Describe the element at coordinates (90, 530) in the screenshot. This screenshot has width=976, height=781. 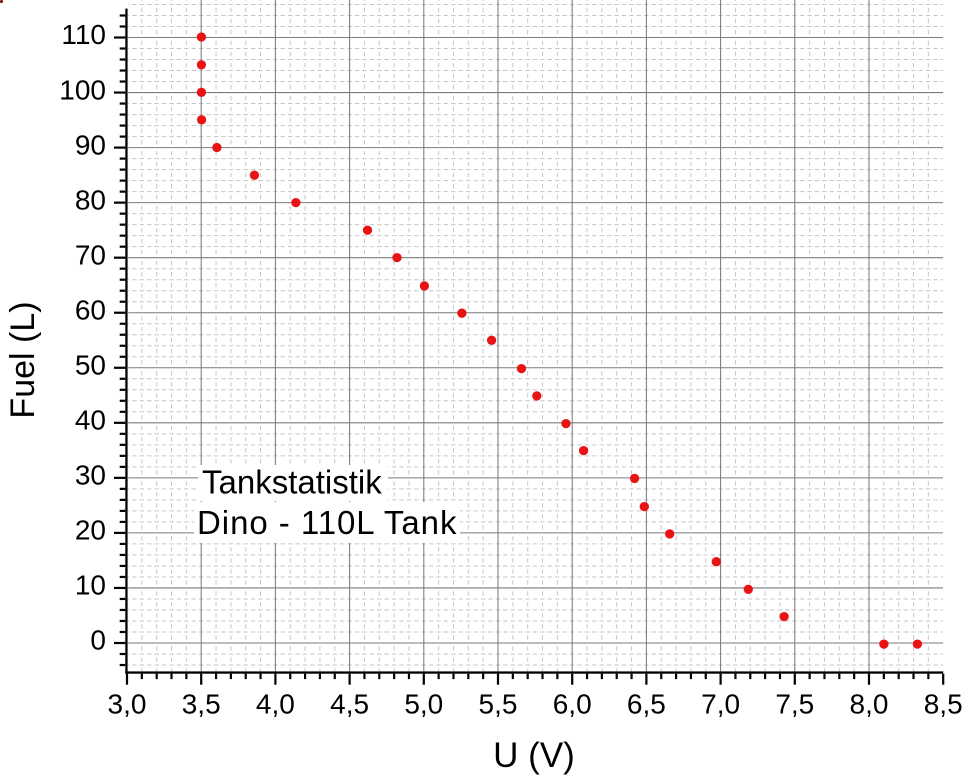
I see `svg-text: 20` at that location.